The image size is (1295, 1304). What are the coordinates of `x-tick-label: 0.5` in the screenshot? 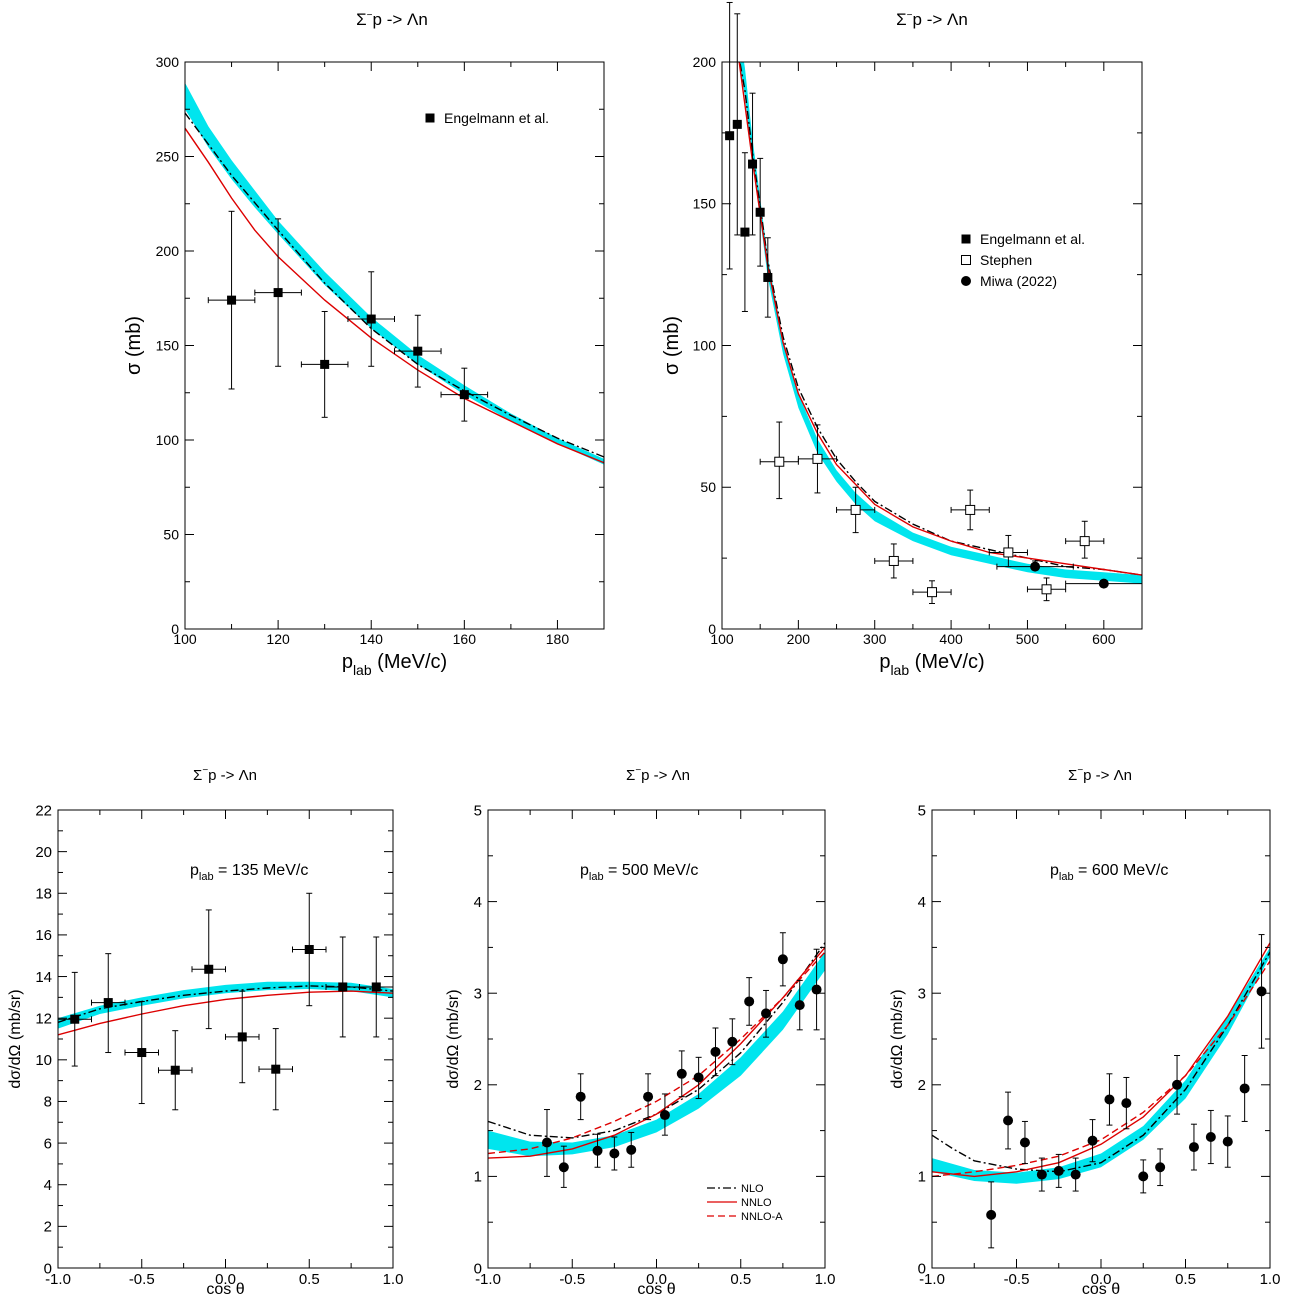 It's located at (740, 1279).